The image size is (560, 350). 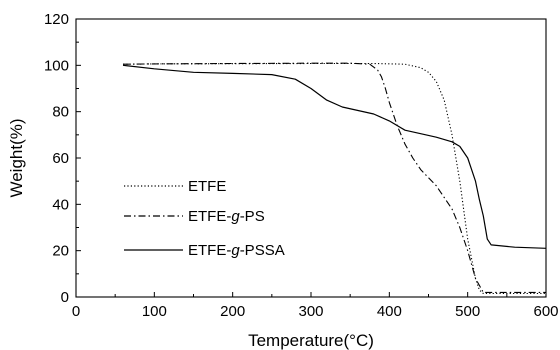 I want to click on y-axis: 0 20 40 60 80 100 120, so click(x=62, y=158).